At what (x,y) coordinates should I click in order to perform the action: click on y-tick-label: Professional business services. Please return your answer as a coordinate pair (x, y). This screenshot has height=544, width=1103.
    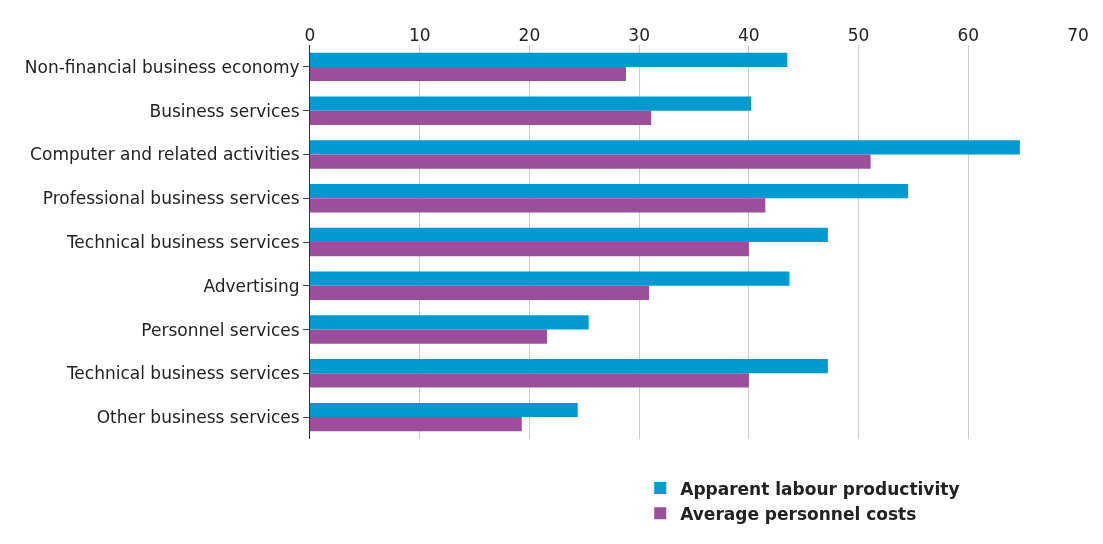
    Looking at the image, I should click on (171, 198).